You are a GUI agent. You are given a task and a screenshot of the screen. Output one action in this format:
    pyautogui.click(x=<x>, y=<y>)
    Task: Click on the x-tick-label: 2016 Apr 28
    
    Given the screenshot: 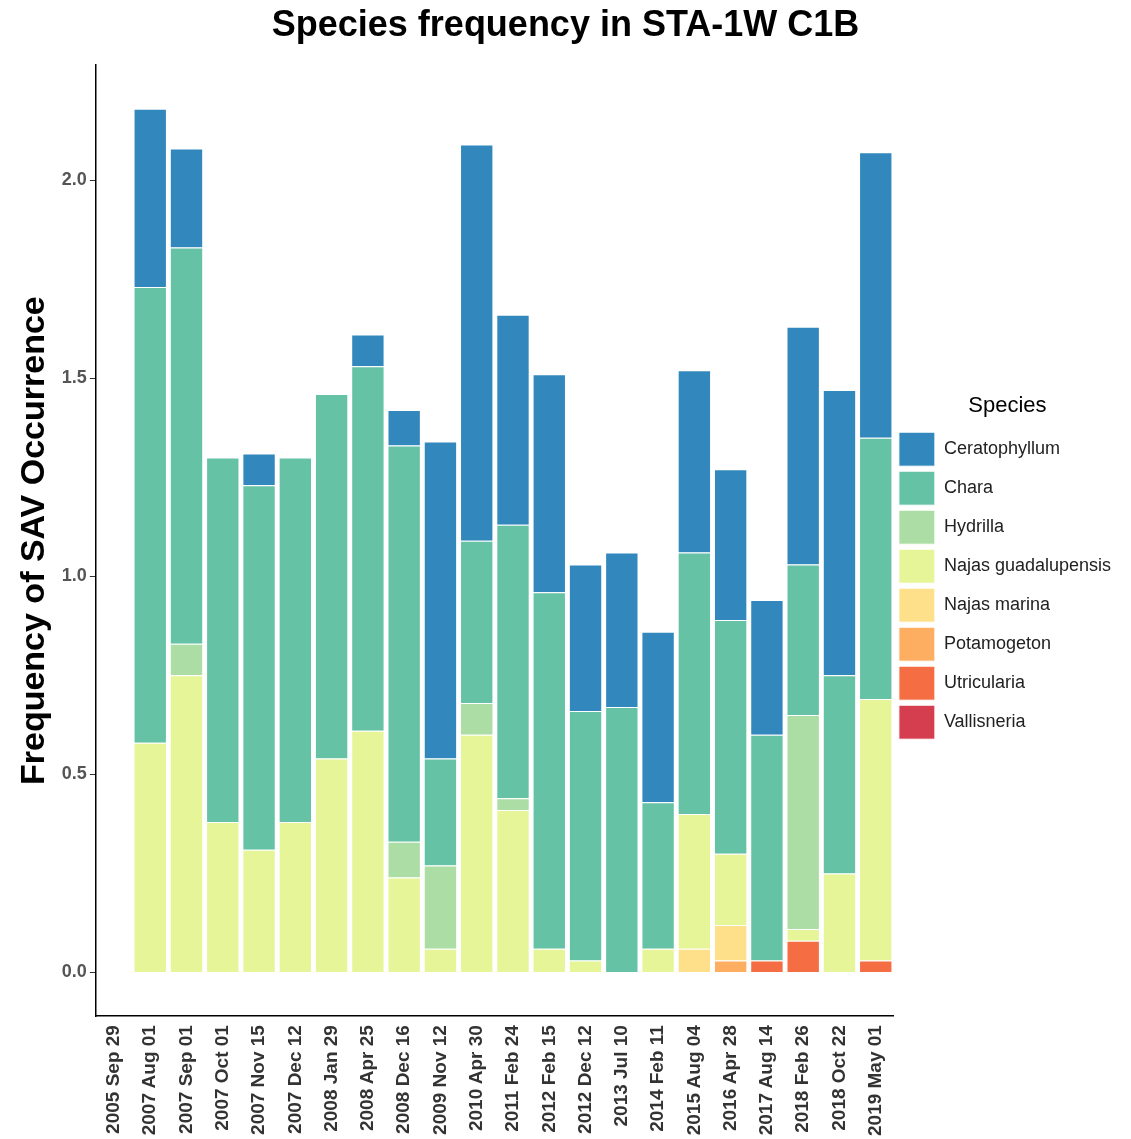 What is the action you would take?
    pyautogui.click(x=729, y=1078)
    